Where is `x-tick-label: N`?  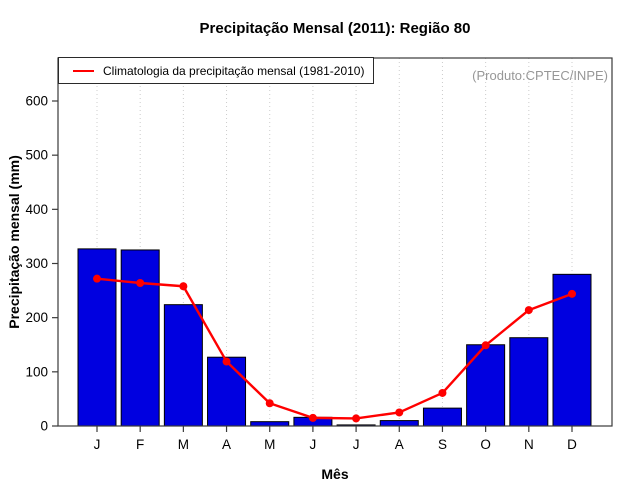
x-tick-label: N is located at coordinates (529, 444).